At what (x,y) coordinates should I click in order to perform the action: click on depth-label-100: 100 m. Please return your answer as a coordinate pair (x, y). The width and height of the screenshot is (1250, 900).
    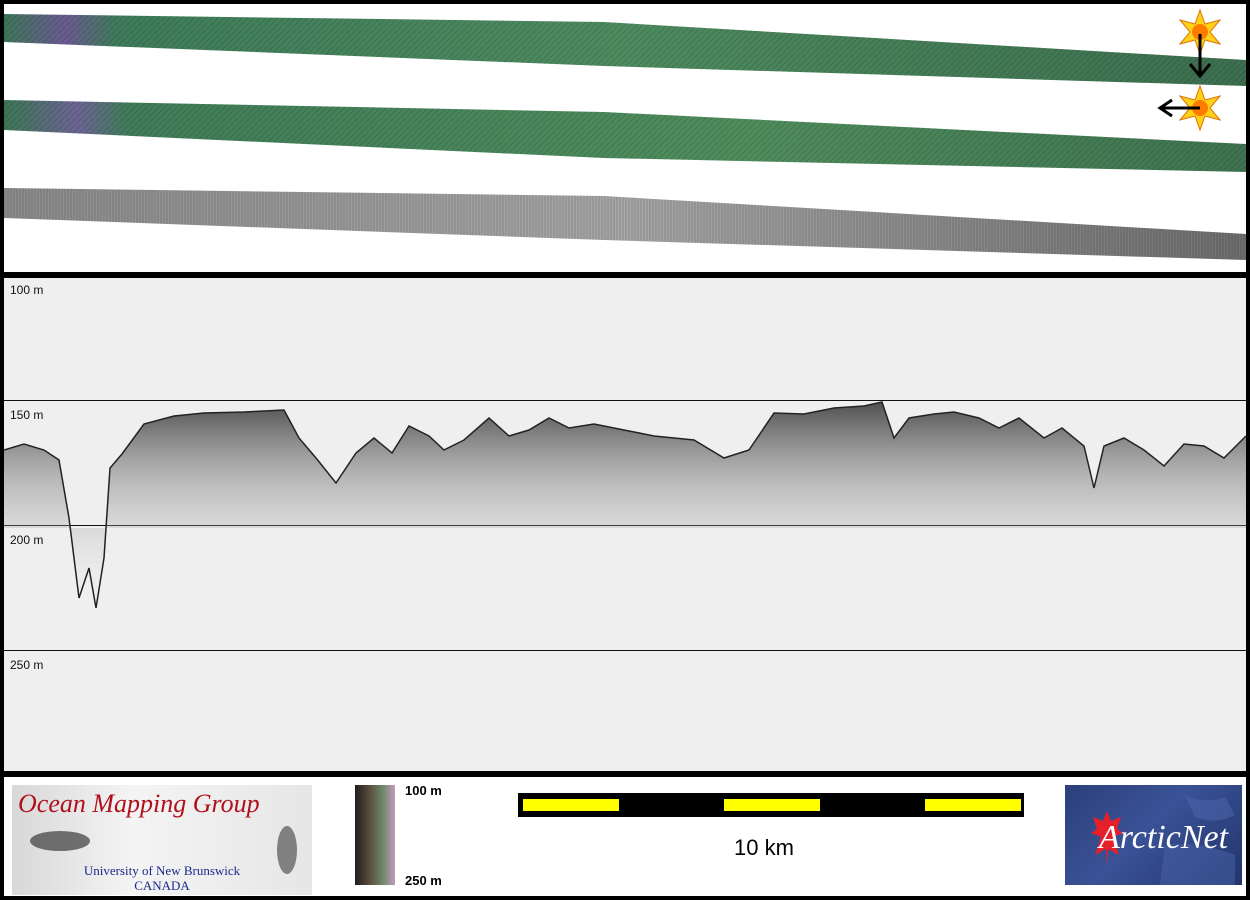
    Looking at the image, I should click on (27, 290).